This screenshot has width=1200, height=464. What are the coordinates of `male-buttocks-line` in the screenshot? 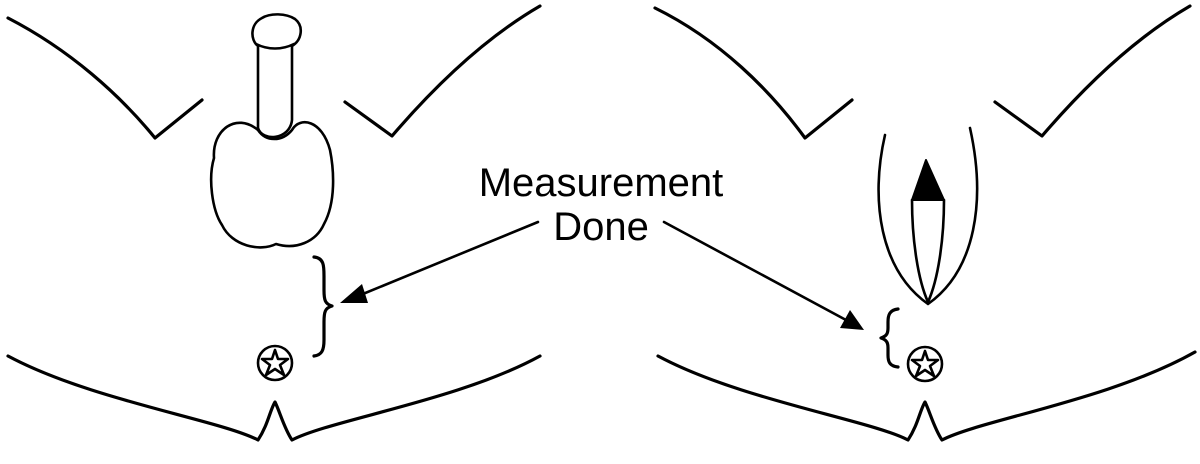 It's located at (274, 398).